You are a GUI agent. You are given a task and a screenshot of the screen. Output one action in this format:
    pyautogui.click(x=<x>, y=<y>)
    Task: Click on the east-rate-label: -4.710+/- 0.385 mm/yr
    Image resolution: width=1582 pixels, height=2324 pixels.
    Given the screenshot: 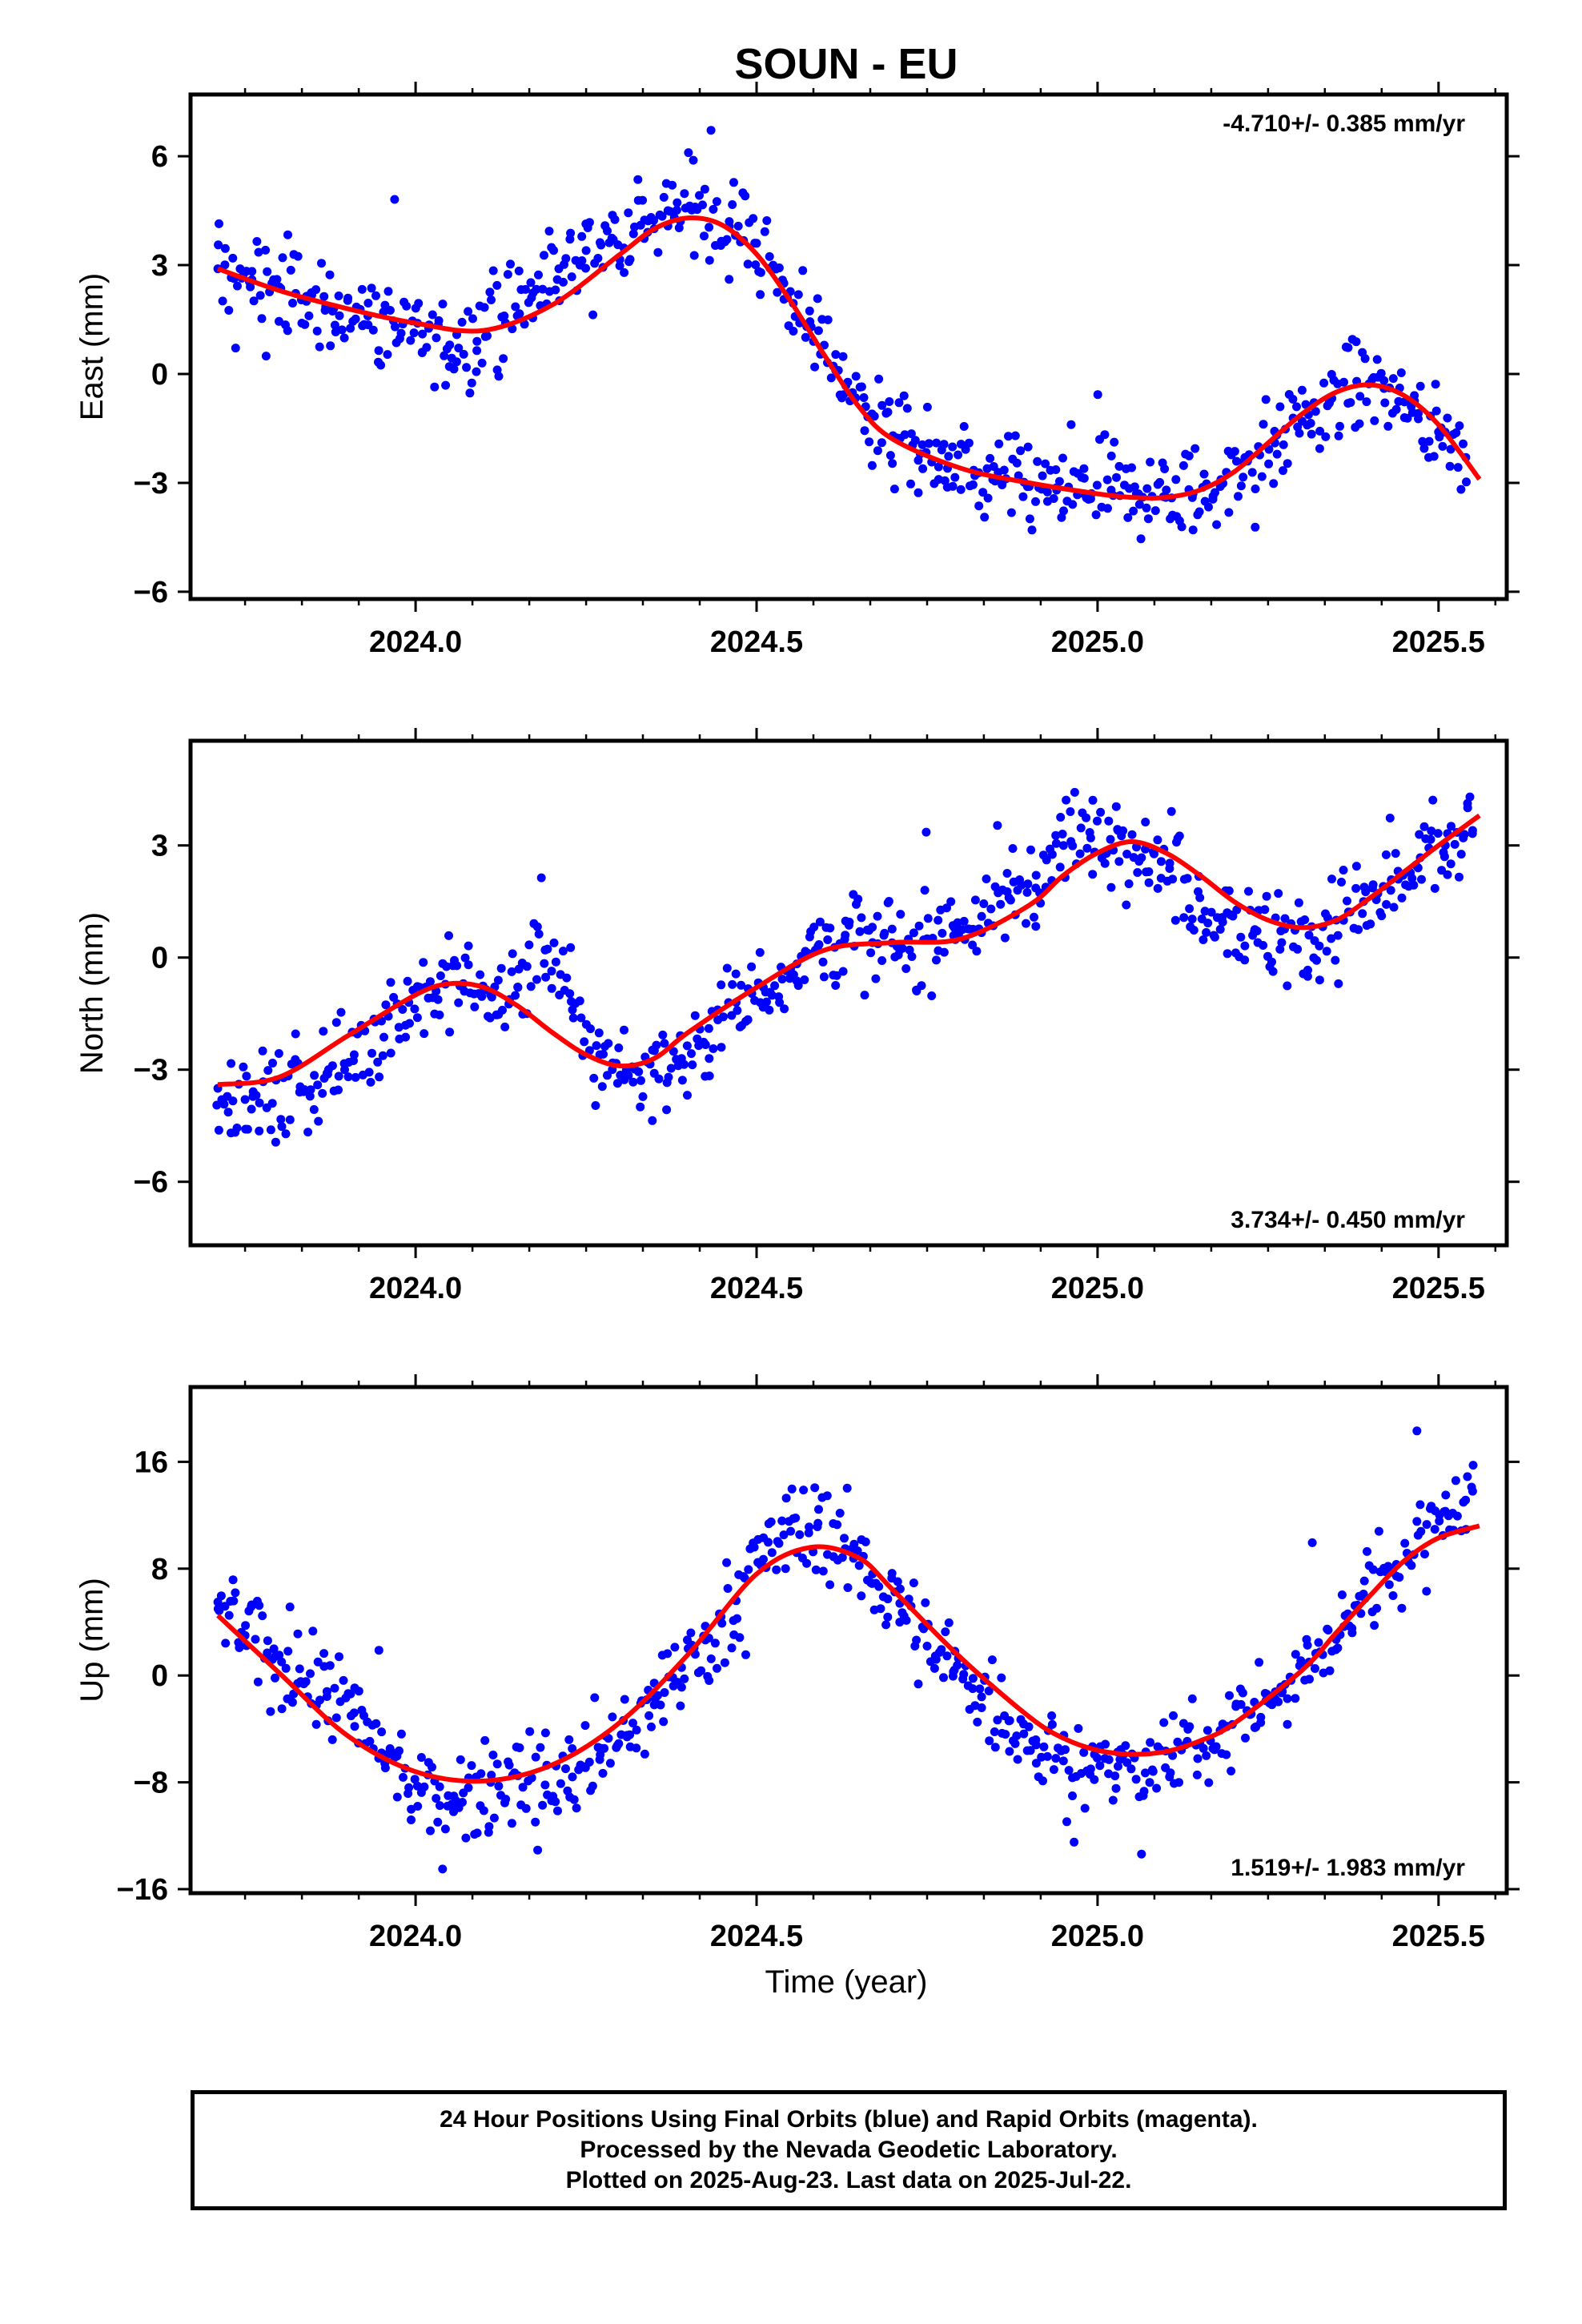 What is the action you would take?
    pyautogui.click(x=1344, y=124)
    